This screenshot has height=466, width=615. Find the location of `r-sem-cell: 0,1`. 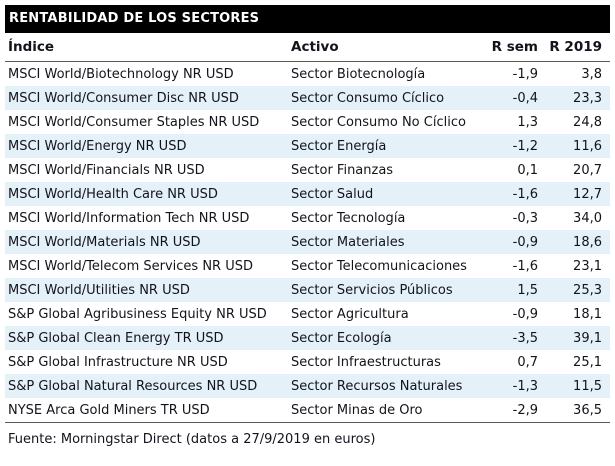

r-sem-cell: 0,1 is located at coordinates (527, 170).